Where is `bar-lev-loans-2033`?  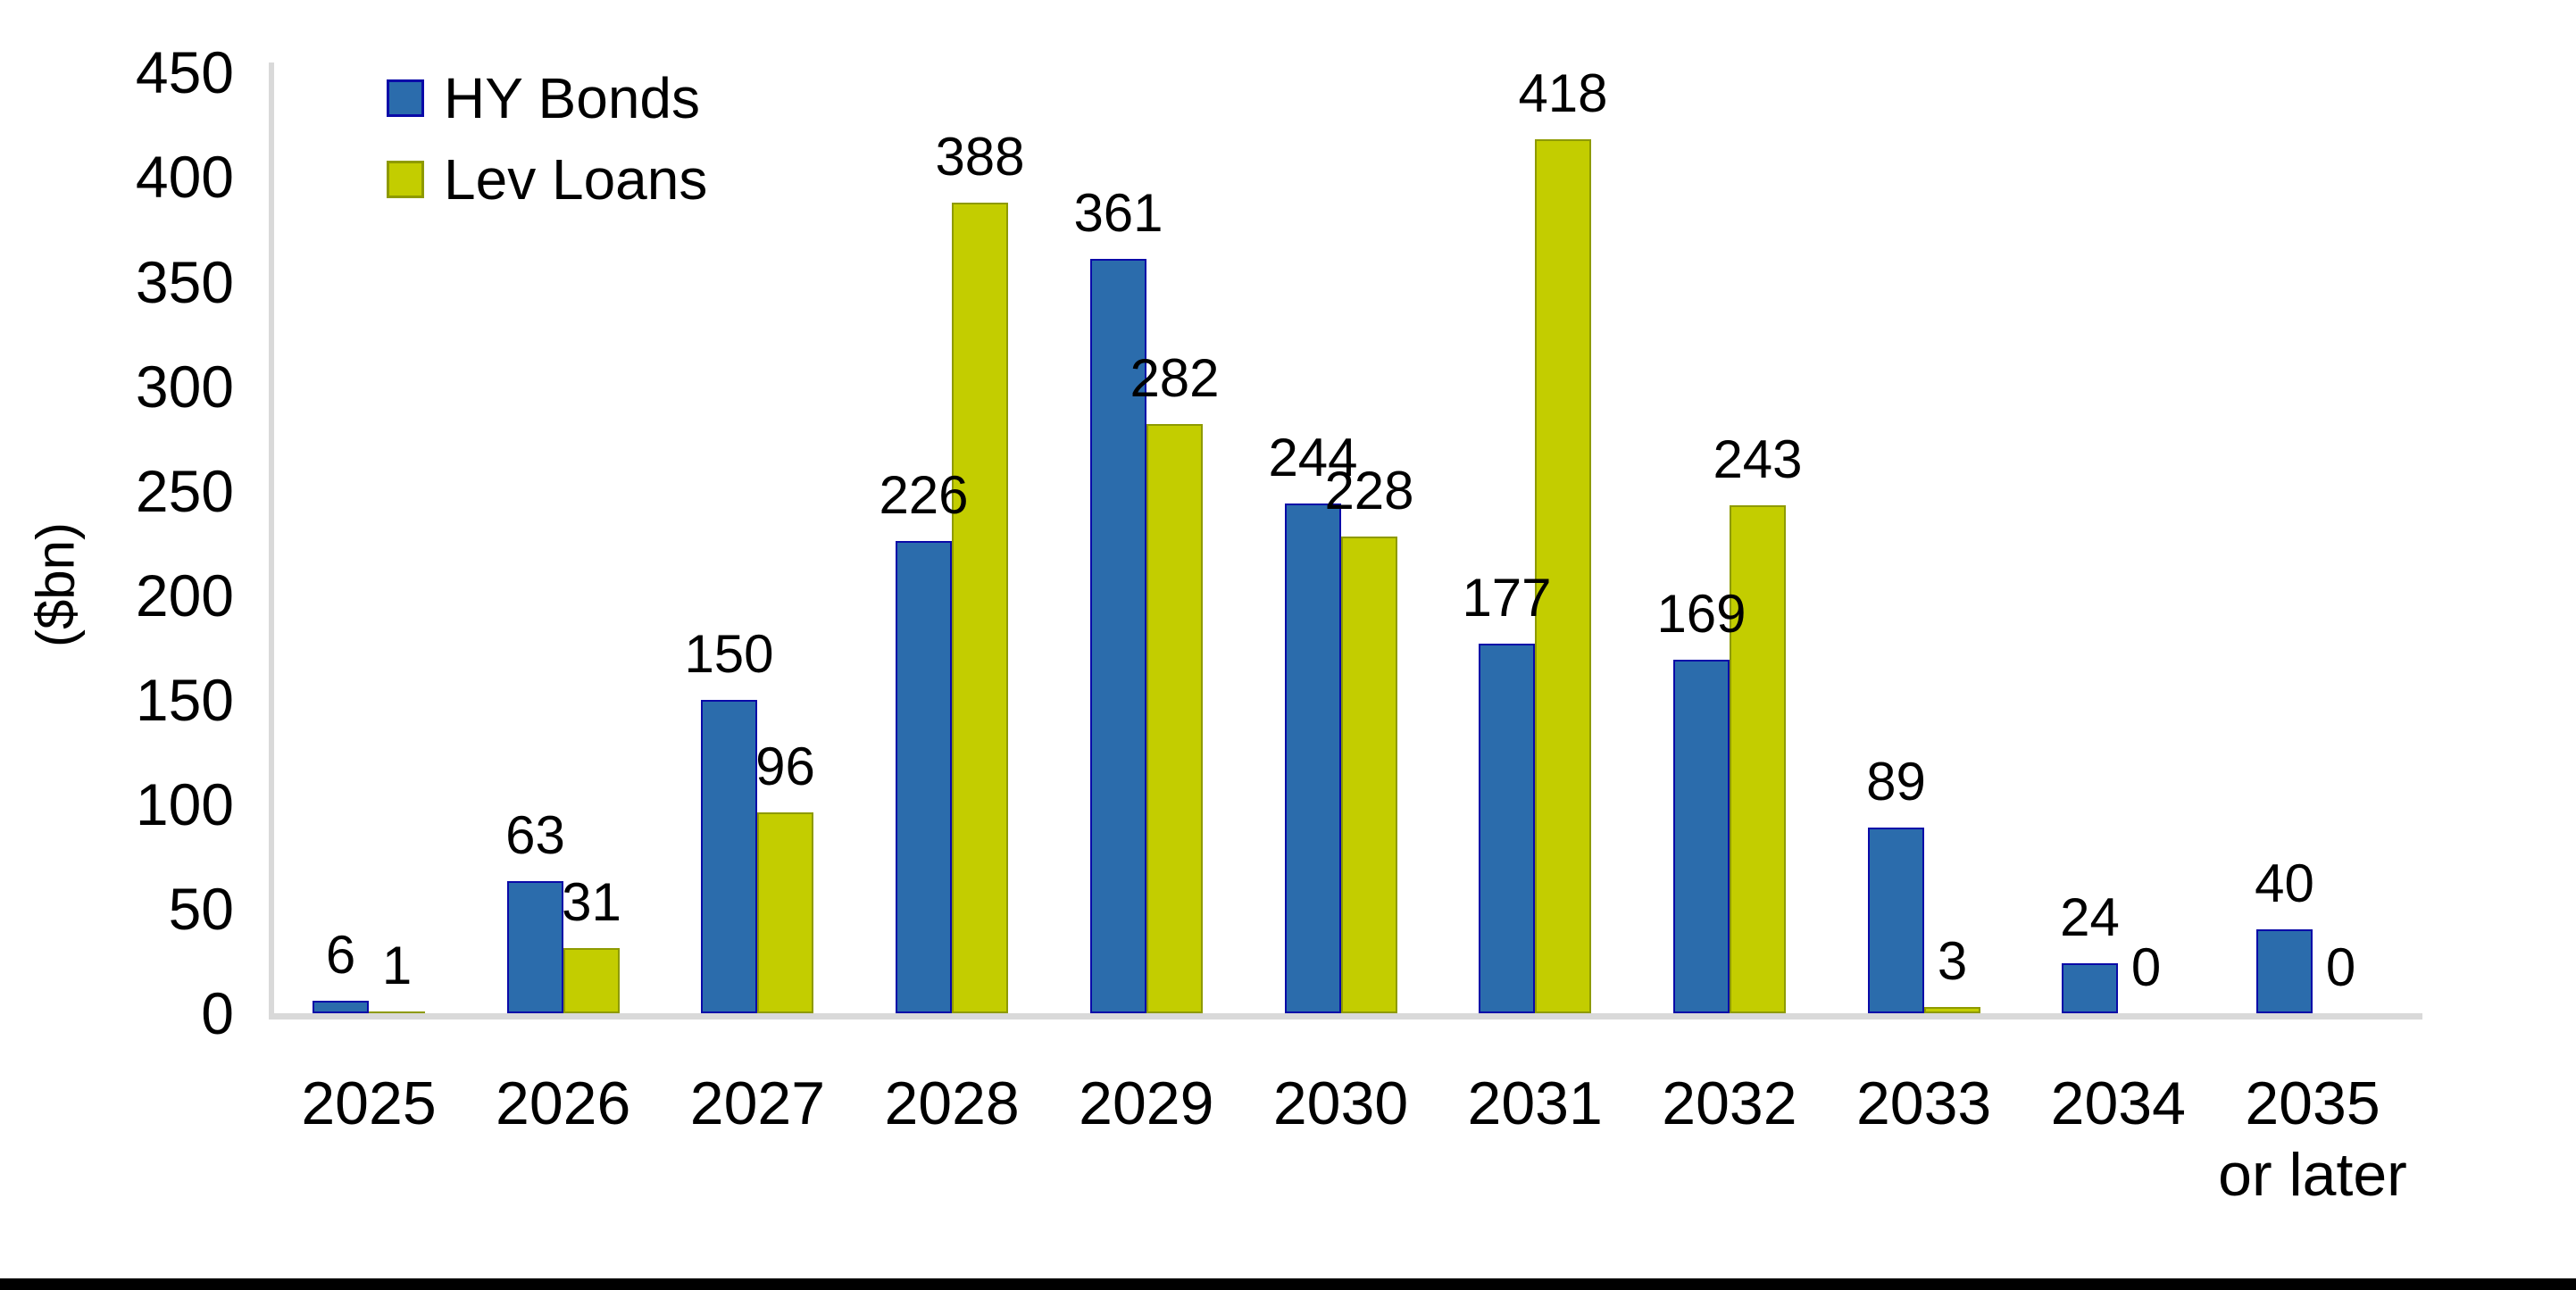
bar-lev-loans-2033 is located at coordinates (1952, 1010).